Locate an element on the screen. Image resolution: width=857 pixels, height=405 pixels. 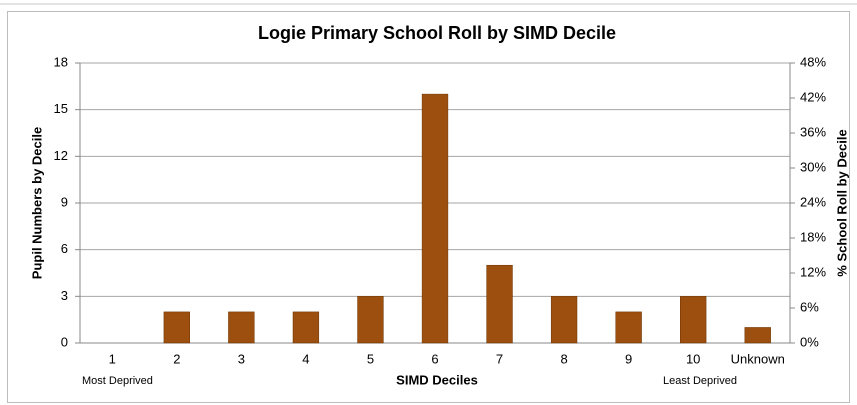
x-tick-label: 1 is located at coordinates (112, 358).